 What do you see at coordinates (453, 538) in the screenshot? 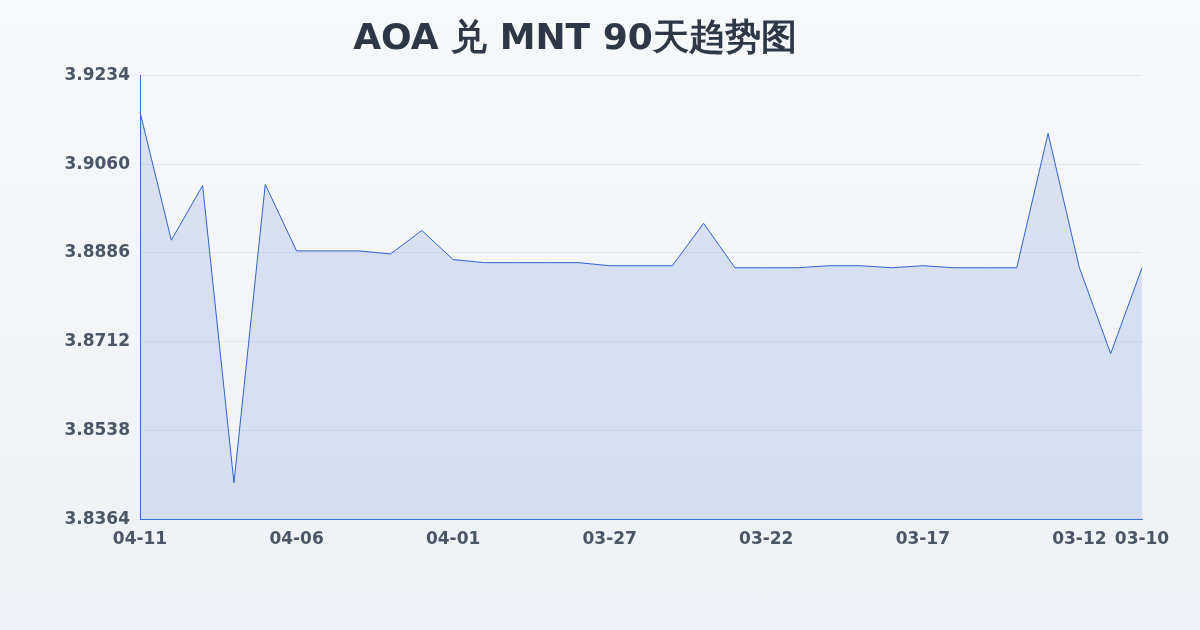
I see `x-tick-label: 04-01` at bounding box center [453, 538].